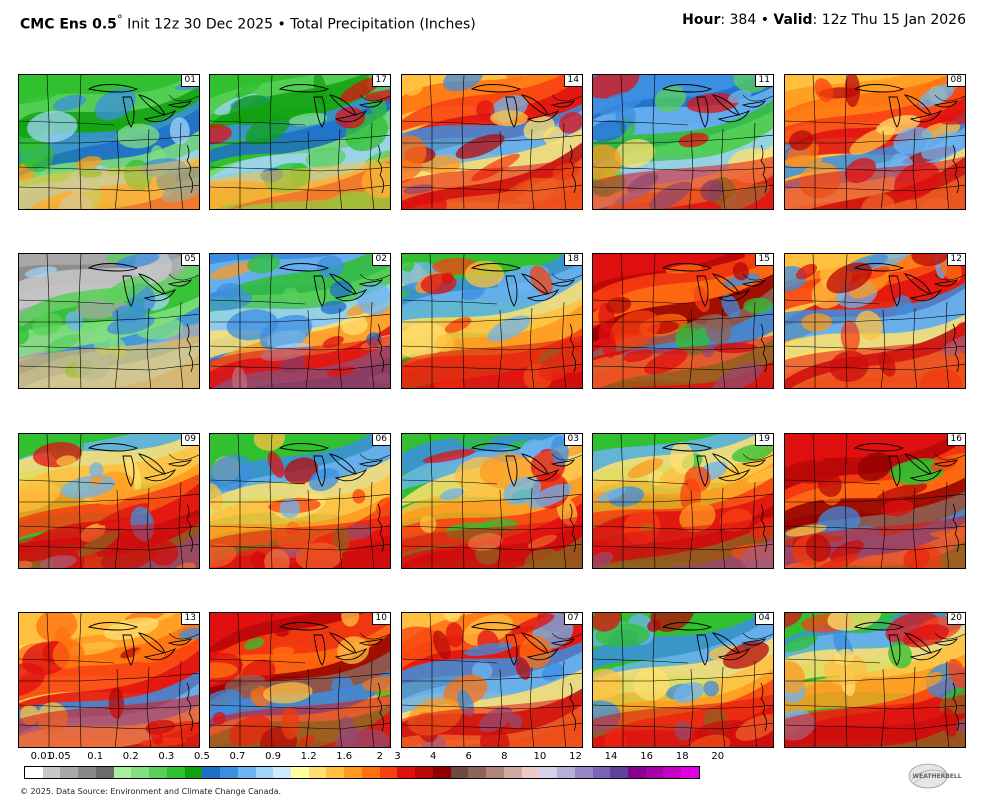 The image size is (984, 808). I want to click on colorbar-tick-label: 12, so click(575, 756).